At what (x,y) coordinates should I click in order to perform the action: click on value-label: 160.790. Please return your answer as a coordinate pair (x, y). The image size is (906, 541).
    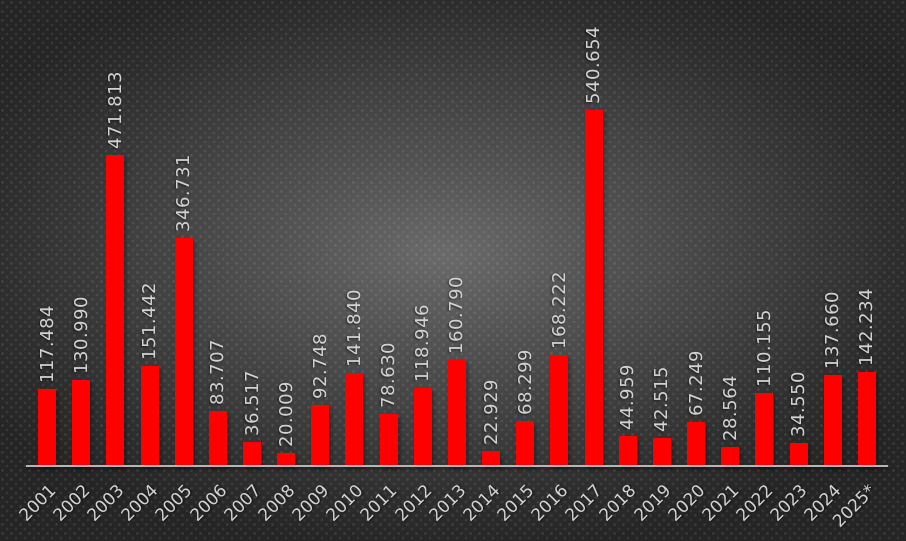
    Looking at the image, I should click on (457, 315).